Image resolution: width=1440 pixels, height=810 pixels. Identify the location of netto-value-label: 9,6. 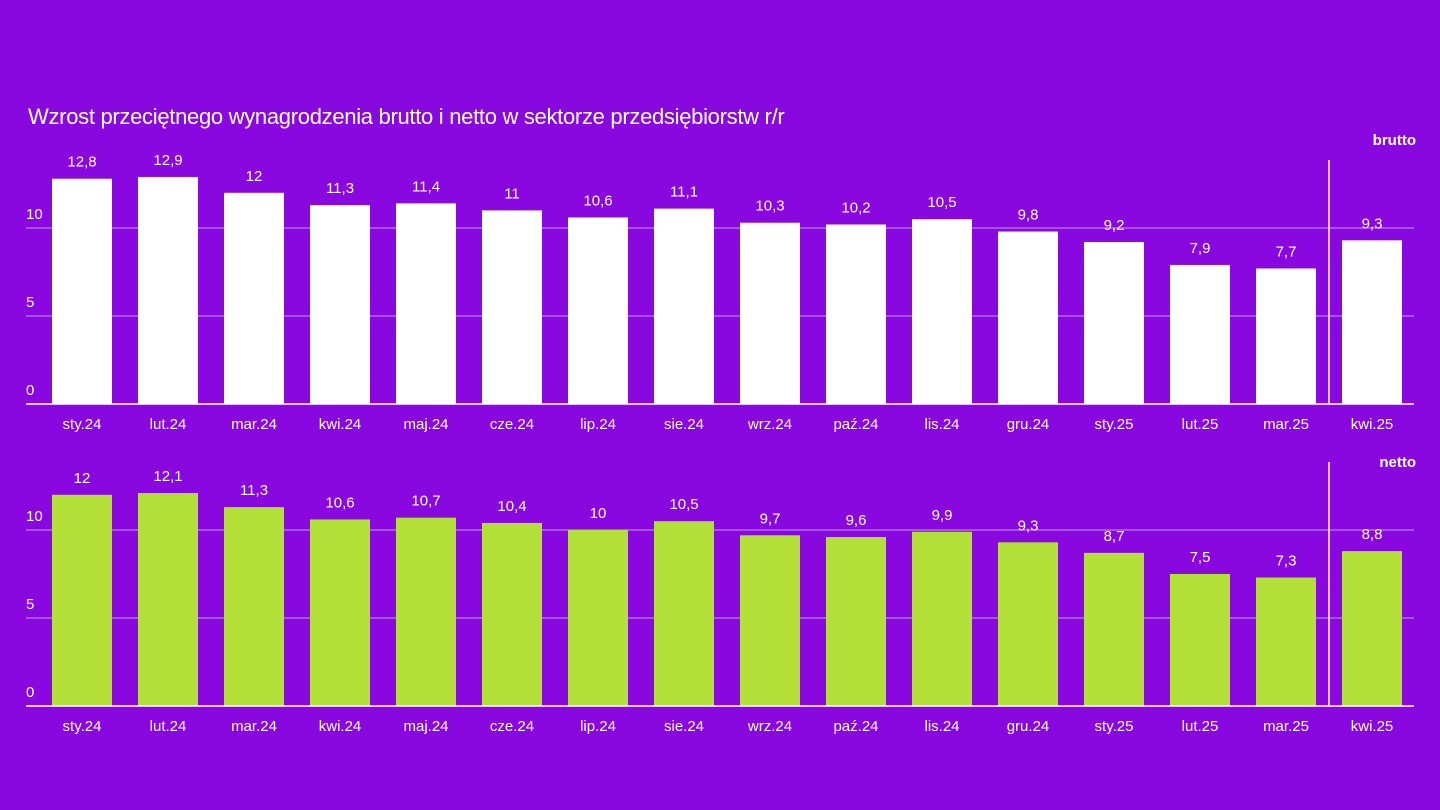
(856, 520).